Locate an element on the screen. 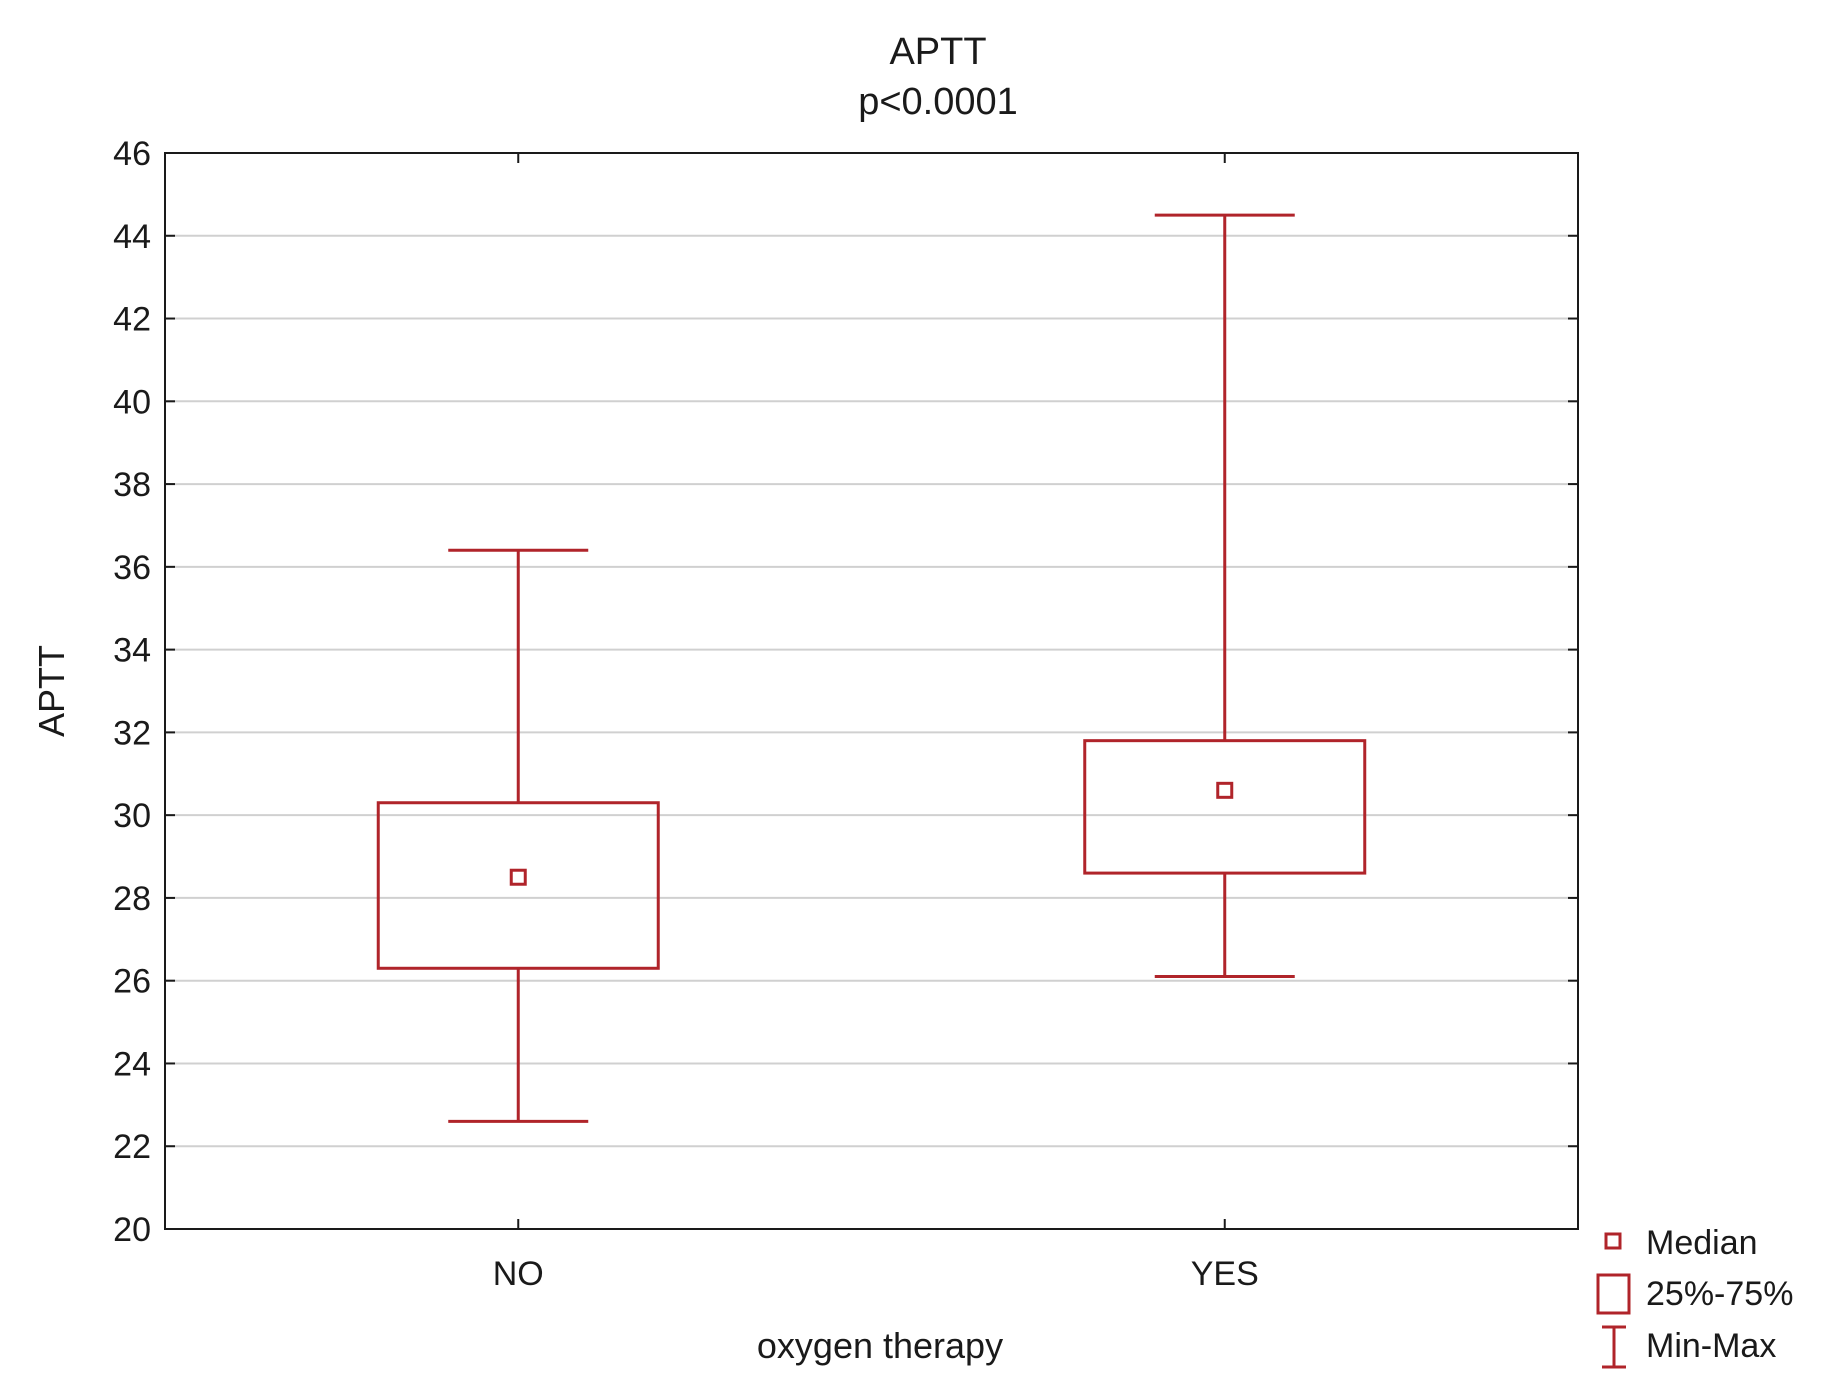 The width and height of the screenshot is (1844, 1397). y-tick-label-22: 22 is located at coordinates (132, 1147).